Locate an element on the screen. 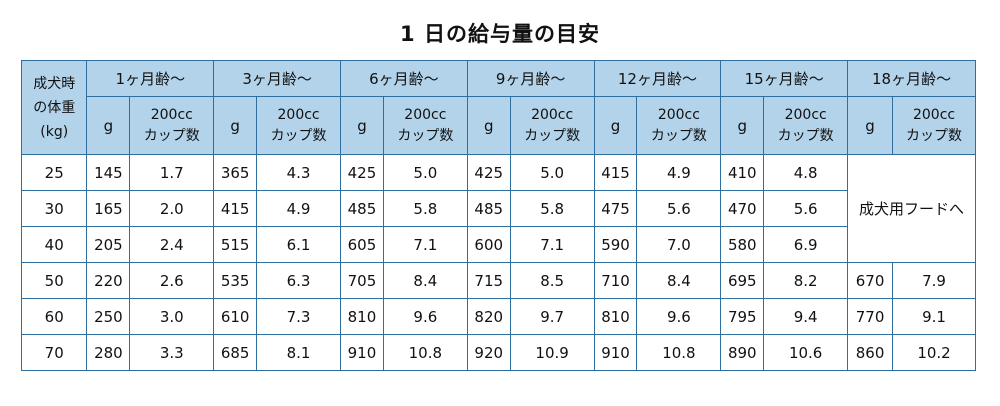  grams-cell: 670 is located at coordinates (870, 280).